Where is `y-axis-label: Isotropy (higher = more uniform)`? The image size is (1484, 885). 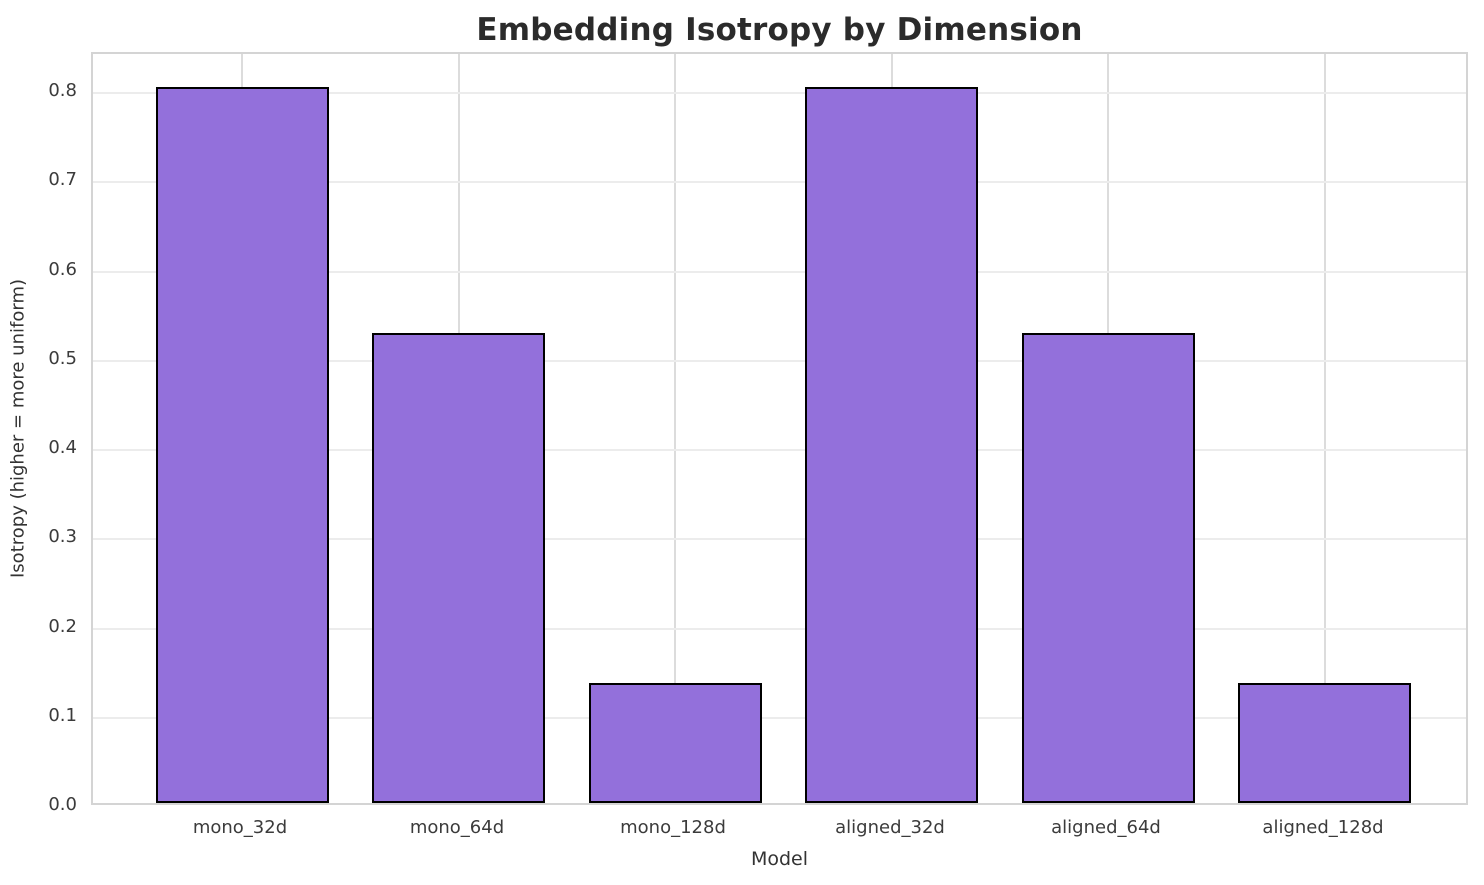
y-axis-label: Isotropy (higher = more uniform) is located at coordinates (18, 428).